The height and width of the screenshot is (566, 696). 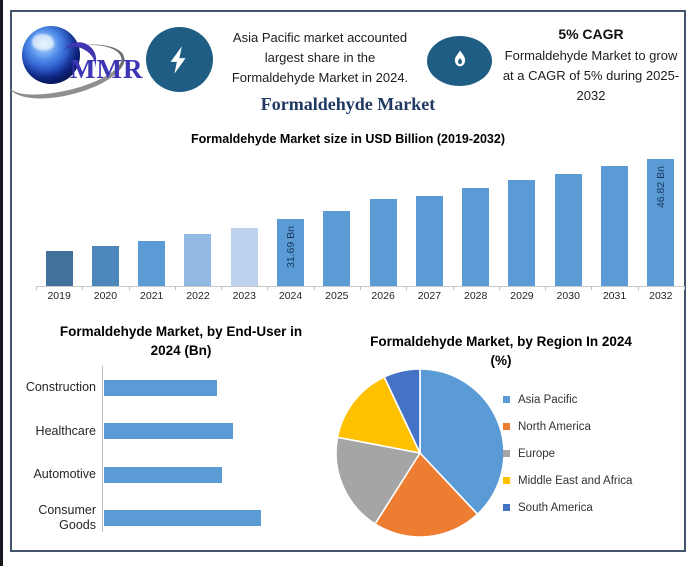 What do you see at coordinates (591, 75) in the screenshot?
I see `cagr-line2: at a CAGR of 5% during 2025-` at bounding box center [591, 75].